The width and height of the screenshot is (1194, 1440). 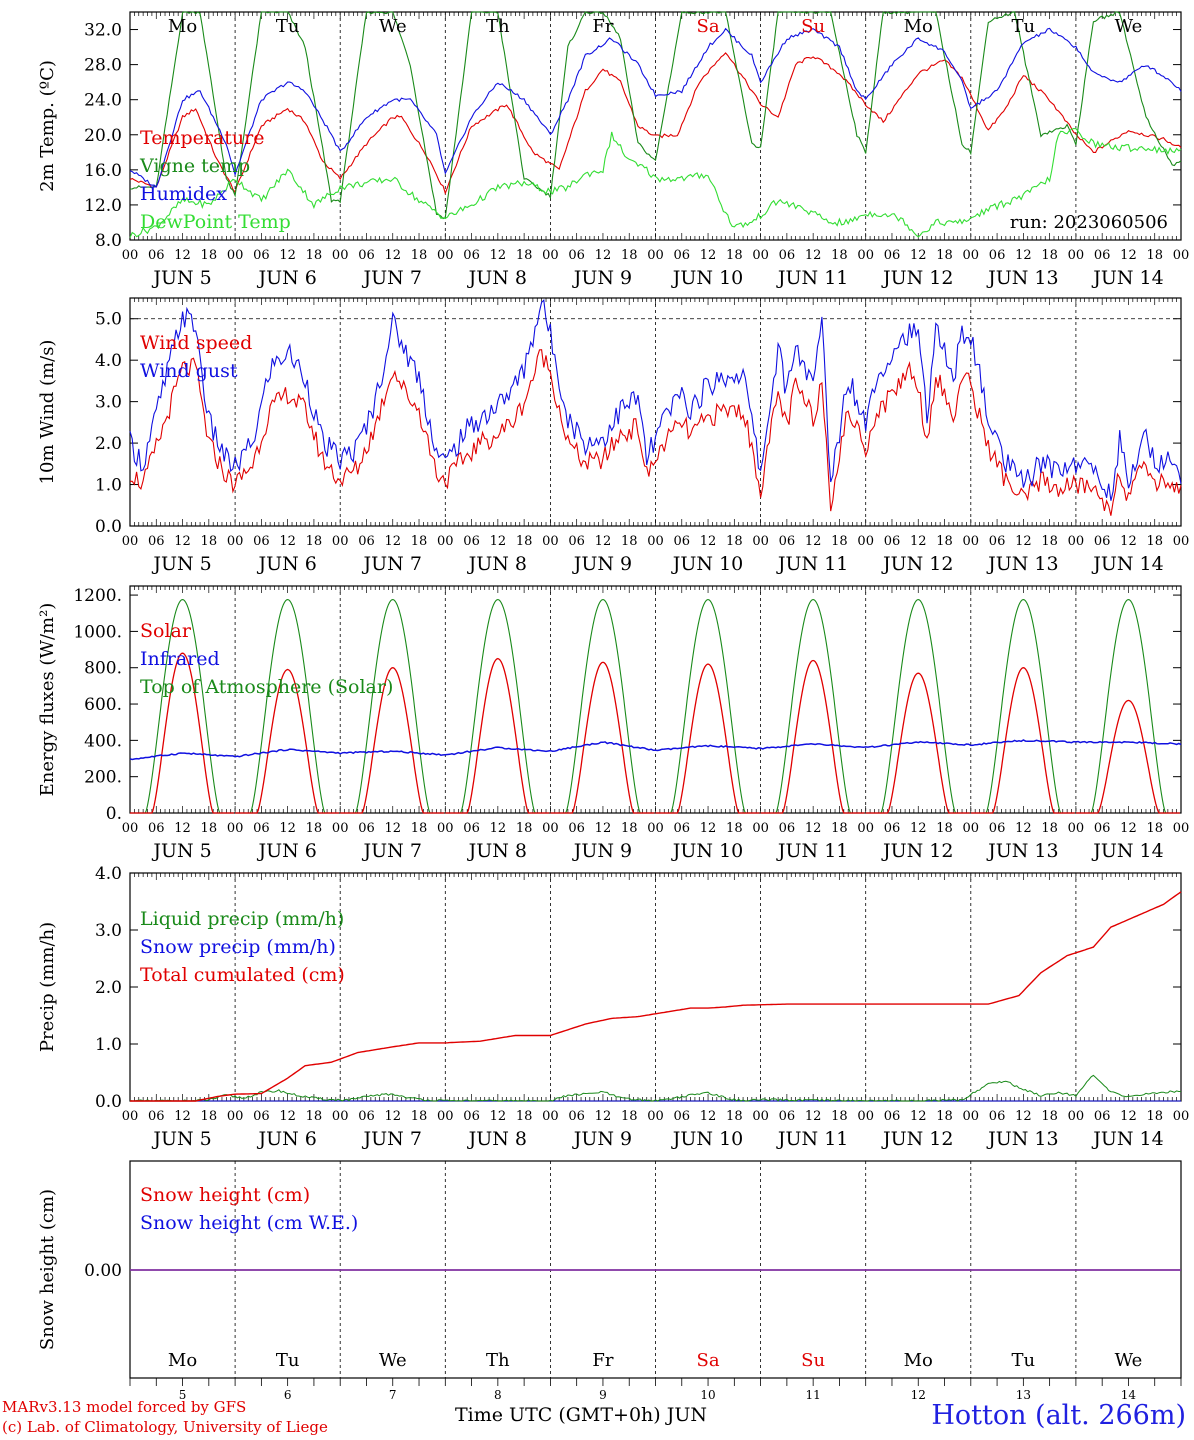 I want to click on day-number-label: 12, so click(x=918, y=1395).